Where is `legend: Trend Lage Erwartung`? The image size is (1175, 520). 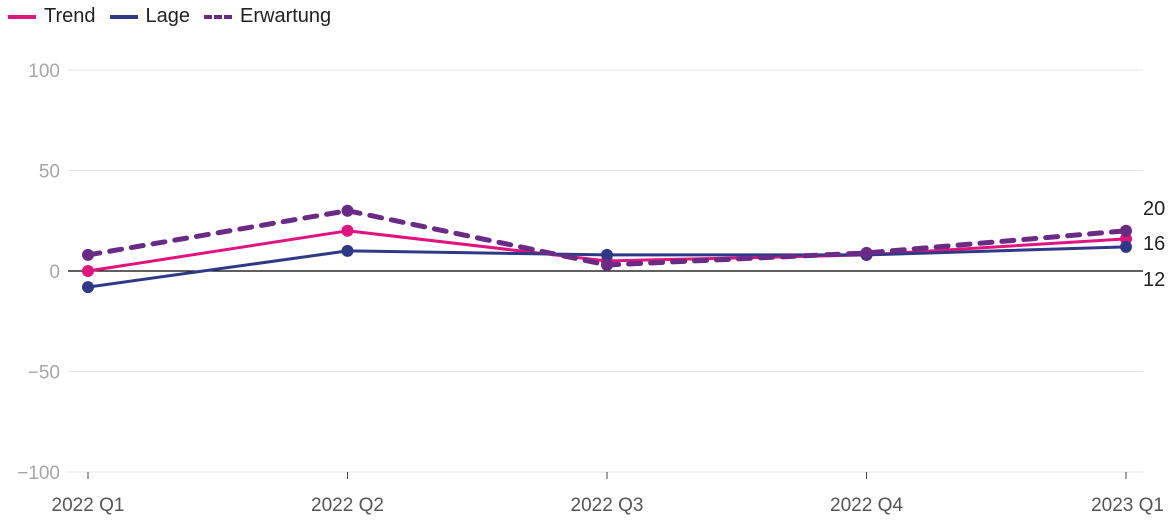 legend: Trend Lage Erwartung is located at coordinates (169, 16).